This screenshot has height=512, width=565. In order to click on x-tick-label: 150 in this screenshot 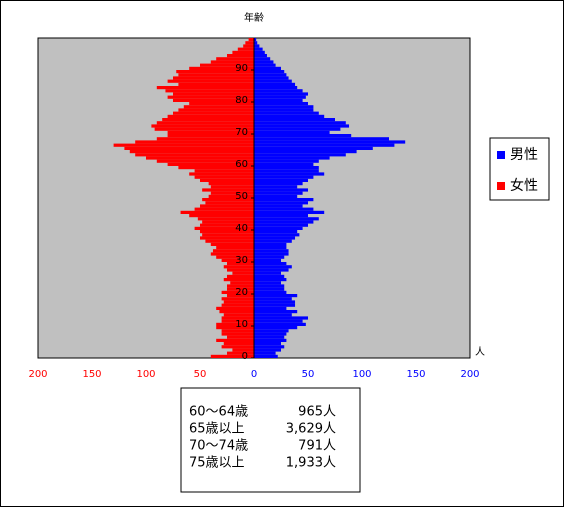, I will do `click(415, 374)`.